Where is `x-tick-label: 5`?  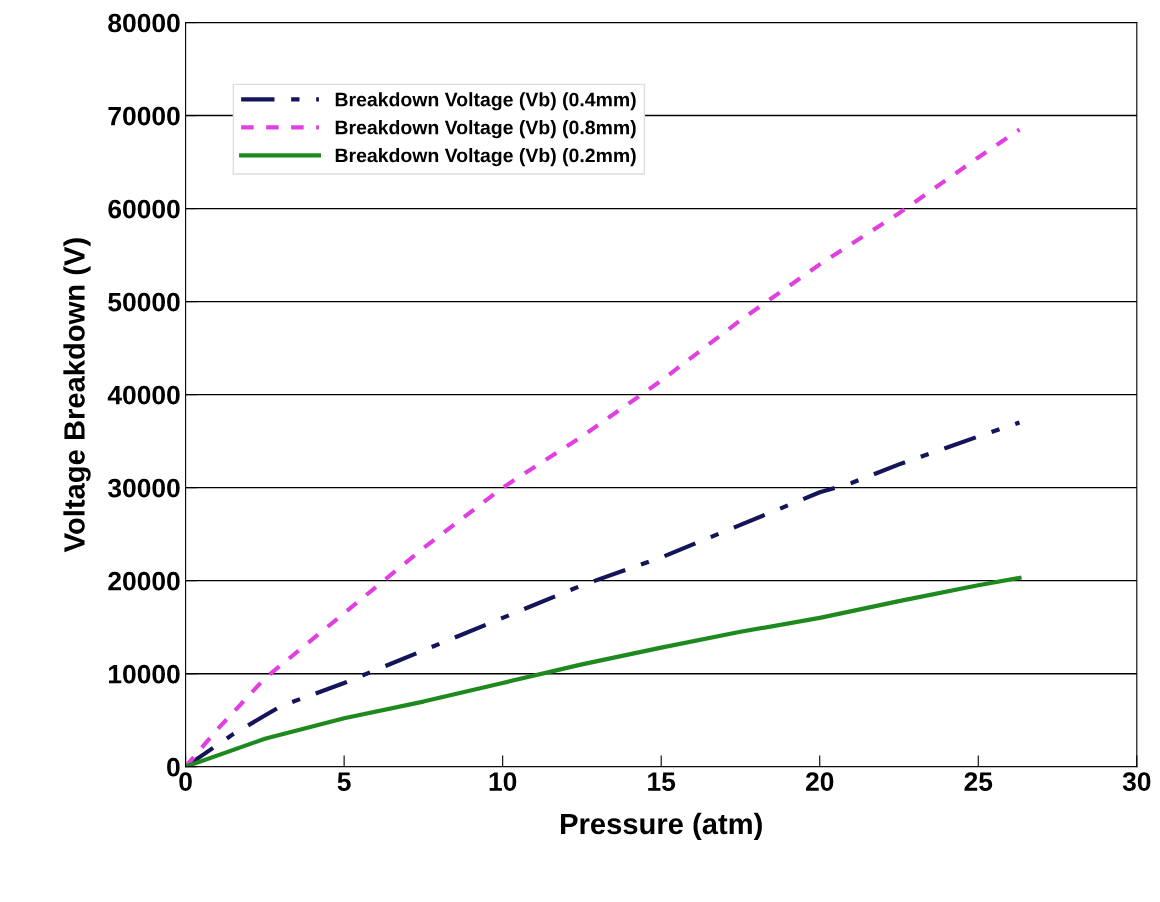
x-tick-label: 5 is located at coordinates (344, 781).